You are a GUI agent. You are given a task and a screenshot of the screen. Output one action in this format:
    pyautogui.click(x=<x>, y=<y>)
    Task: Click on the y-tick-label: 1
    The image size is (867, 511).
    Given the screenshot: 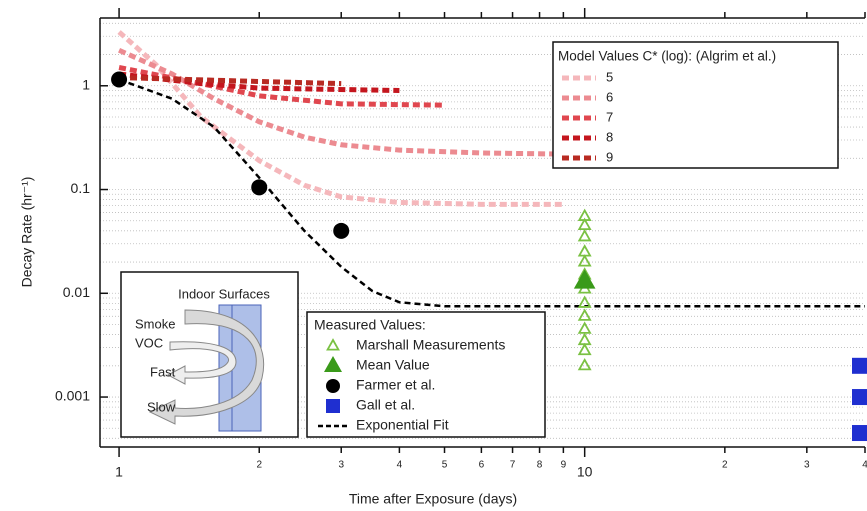 What is the action you would take?
    pyautogui.click(x=86, y=84)
    